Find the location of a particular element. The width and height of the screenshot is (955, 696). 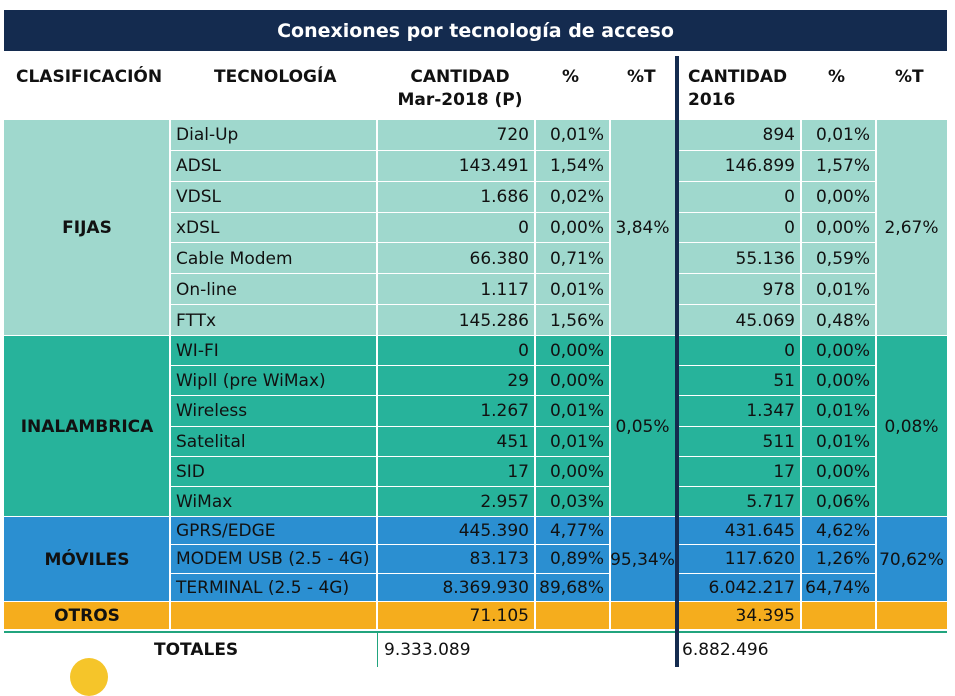

tech-cell: Satelital is located at coordinates (211, 441).